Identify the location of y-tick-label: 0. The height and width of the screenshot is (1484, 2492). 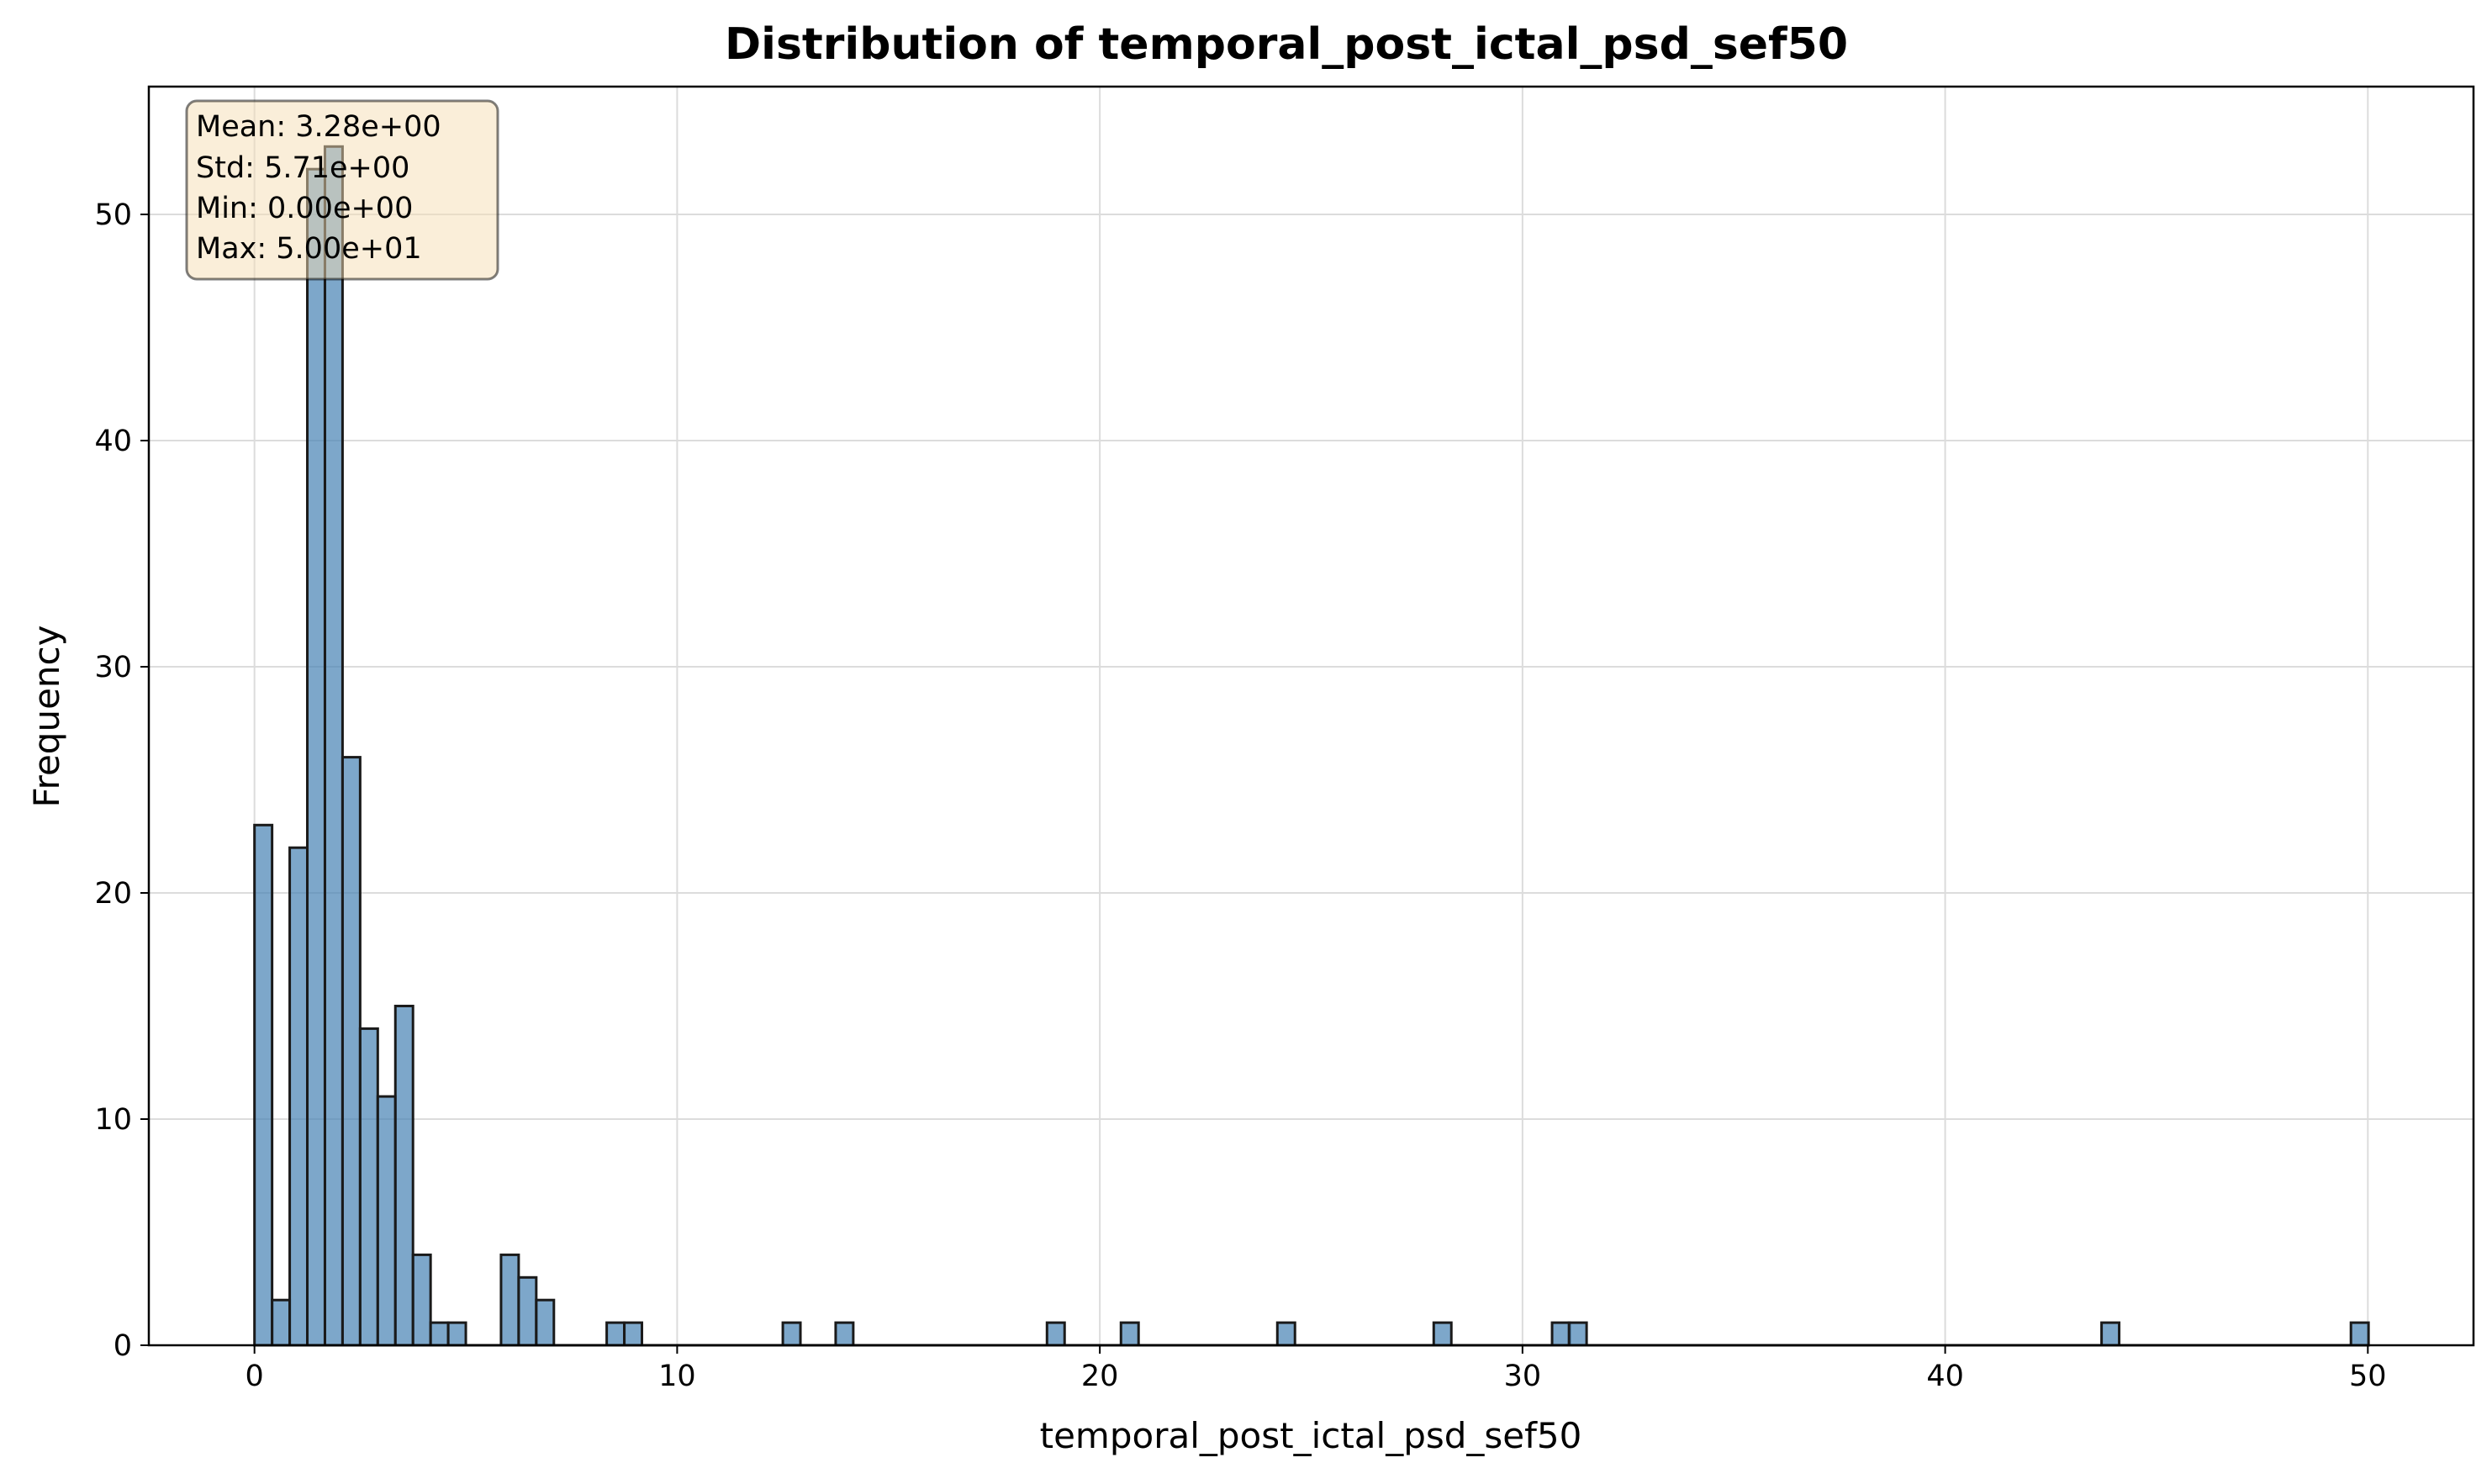
(123, 1346).